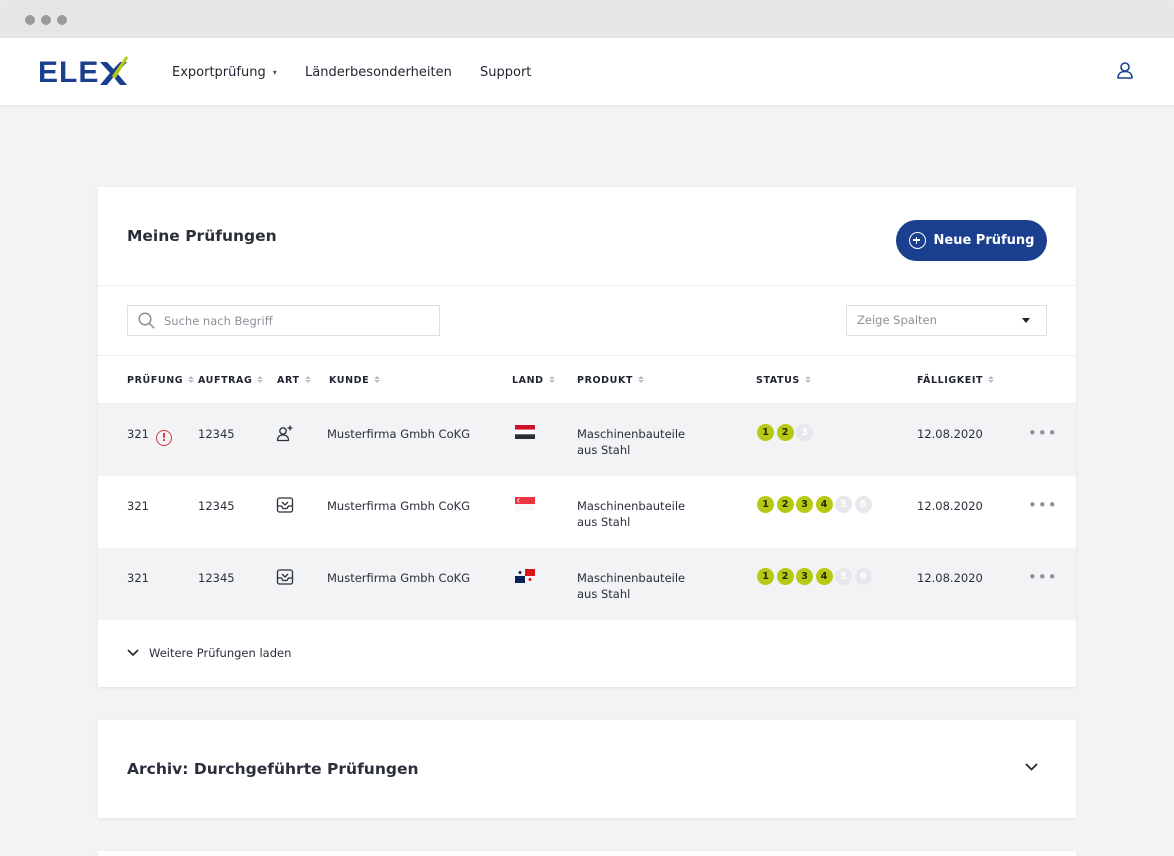 Image resolution: width=1174 pixels, height=856 pixels. What do you see at coordinates (804, 432) in the screenshot?
I see `status-step-open: 3` at bounding box center [804, 432].